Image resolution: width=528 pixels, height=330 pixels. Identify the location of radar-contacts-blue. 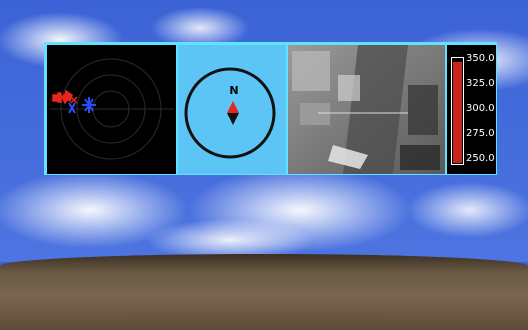
(82, 105).